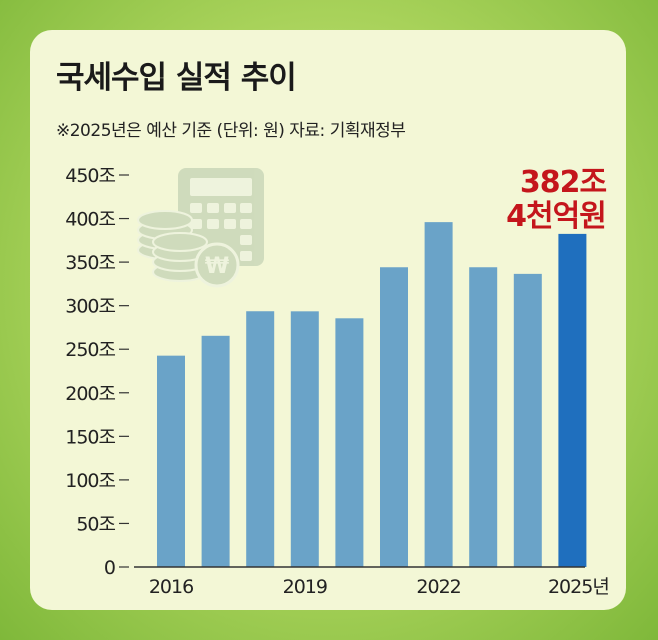  What do you see at coordinates (527, 420) in the screenshot?
I see `bar-2024` at bounding box center [527, 420].